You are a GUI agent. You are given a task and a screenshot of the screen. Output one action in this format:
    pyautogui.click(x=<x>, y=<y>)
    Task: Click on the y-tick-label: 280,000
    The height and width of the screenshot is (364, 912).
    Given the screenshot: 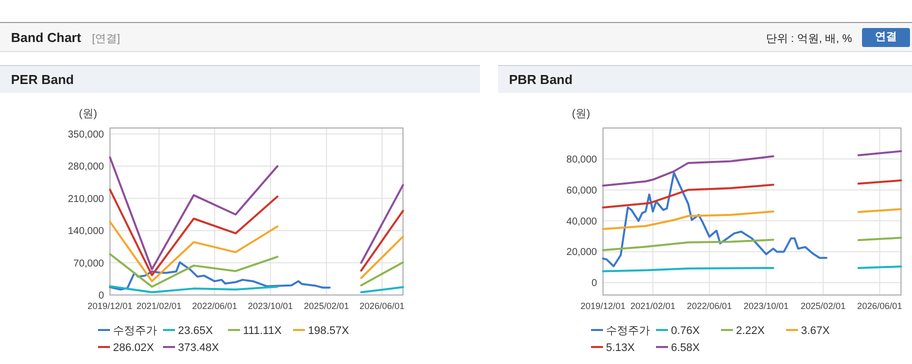 What is the action you would take?
    pyautogui.click(x=86, y=167)
    